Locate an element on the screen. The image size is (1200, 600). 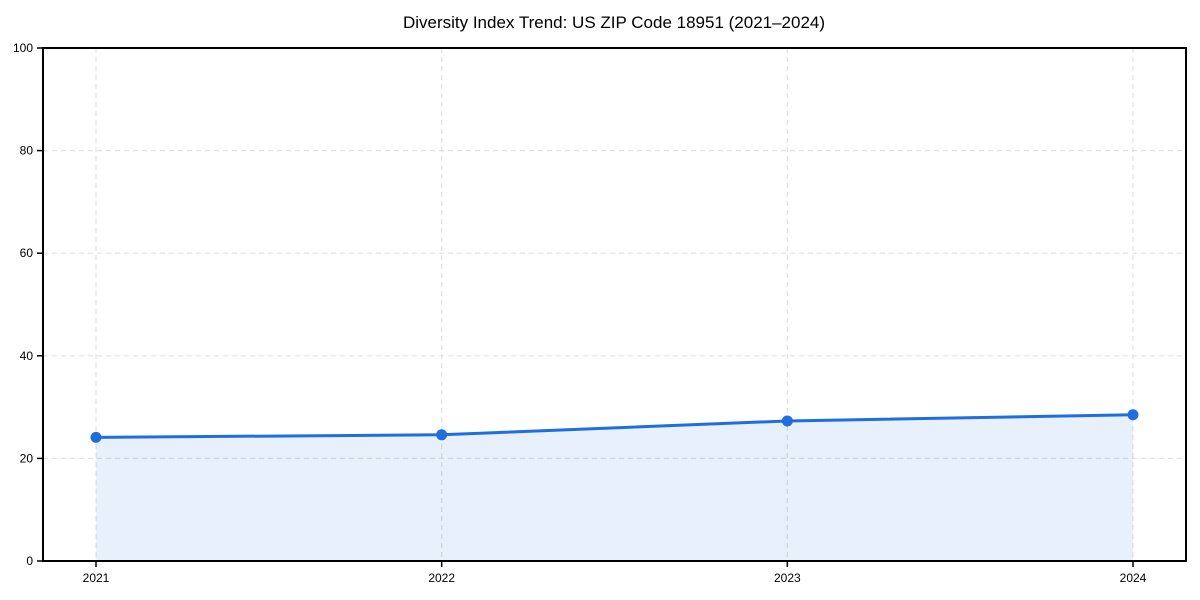
y-tick-label: 40 is located at coordinates (27, 356).